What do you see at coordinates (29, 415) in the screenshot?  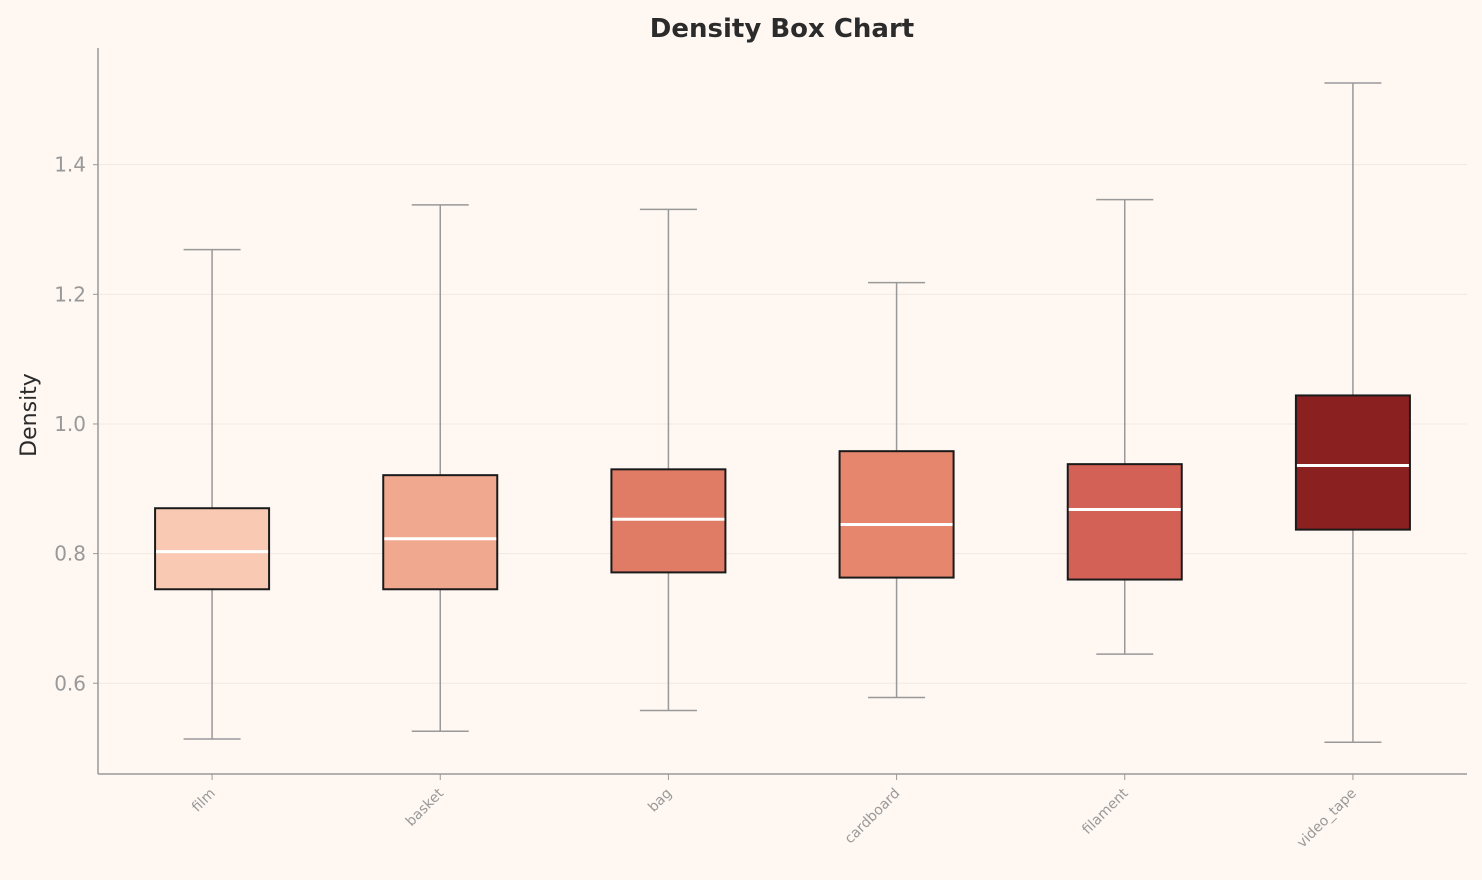 I see `y-axis-label: Density` at bounding box center [29, 415].